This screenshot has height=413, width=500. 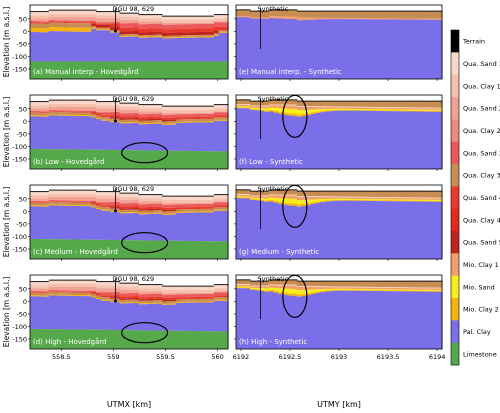 I want to click on panel-label: (e) Manual interp. - Synthetic, so click(x=290, y=72).